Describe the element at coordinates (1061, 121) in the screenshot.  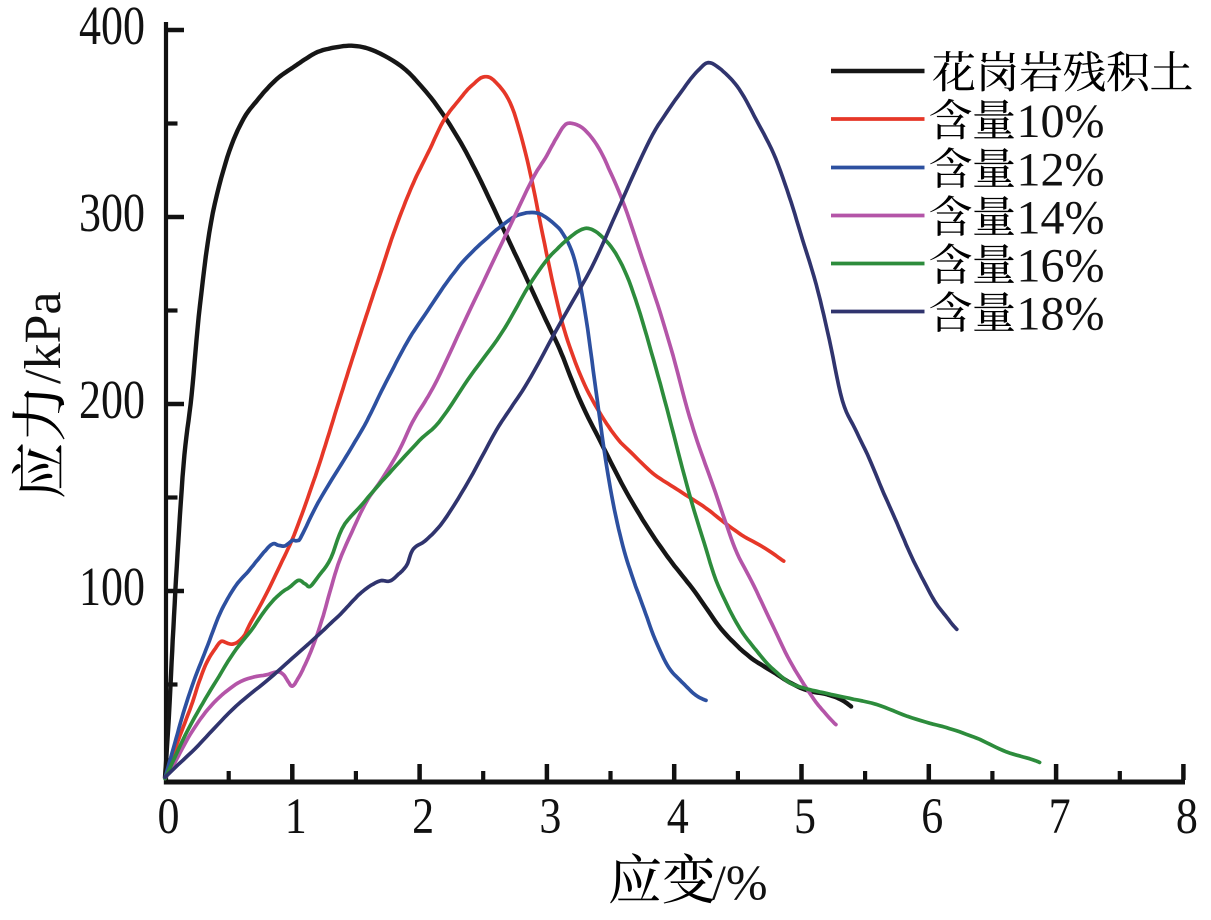
I see `svg-text: 10%` at that location.